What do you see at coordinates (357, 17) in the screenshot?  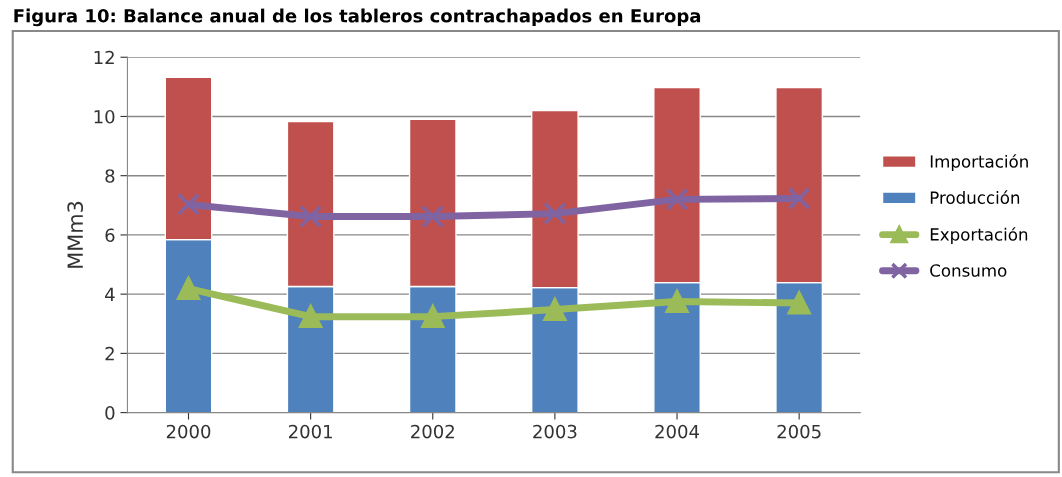 I see `chart-title: Figura 10: Balance anual de los tableros contrachapados en Europa` at bounding box center [357, 17].